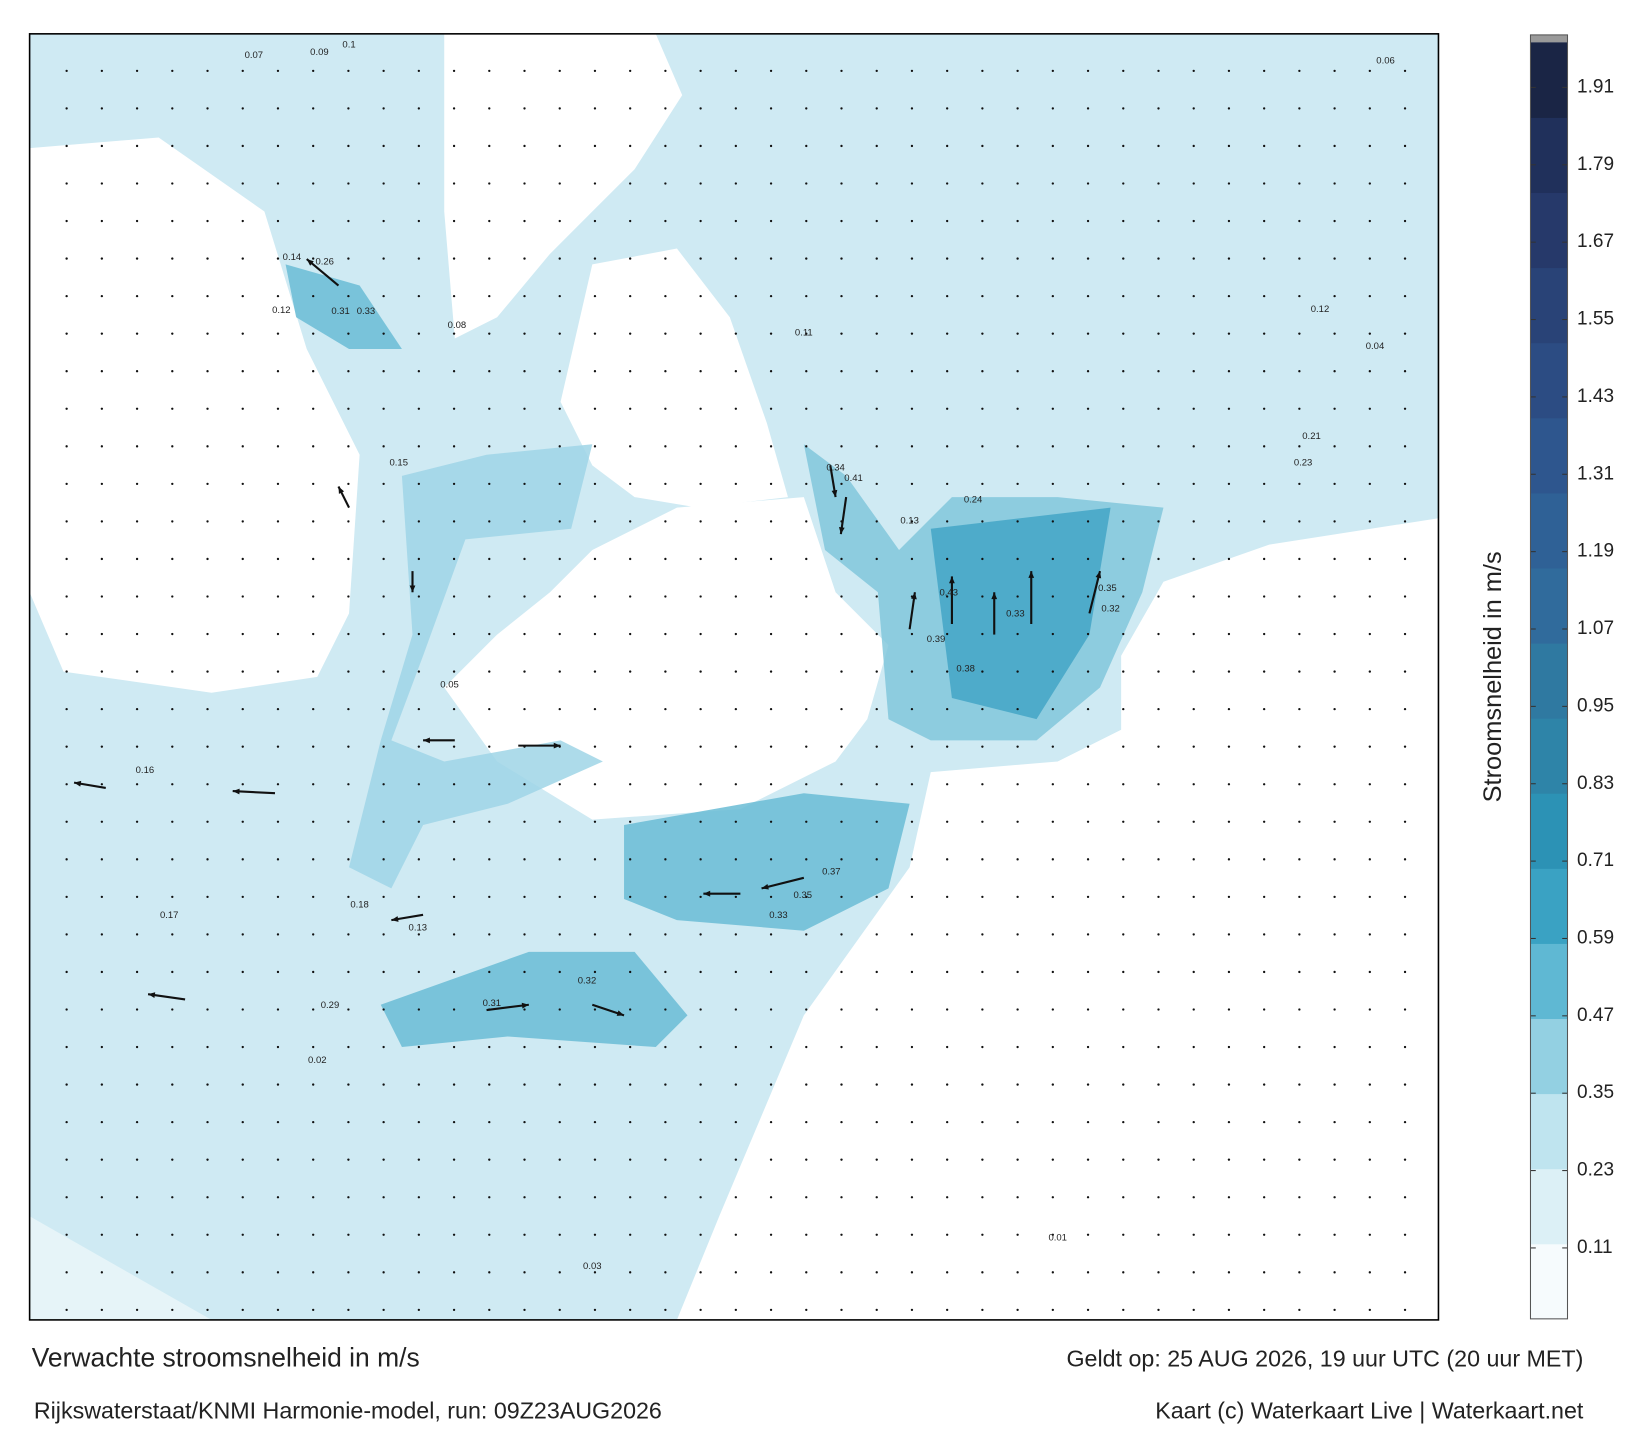 This screenshot has height=1450, width=1650. Describe the element at coordinates (418, 928) in the screenshot. I see `speed-label: 0.13` at that location.